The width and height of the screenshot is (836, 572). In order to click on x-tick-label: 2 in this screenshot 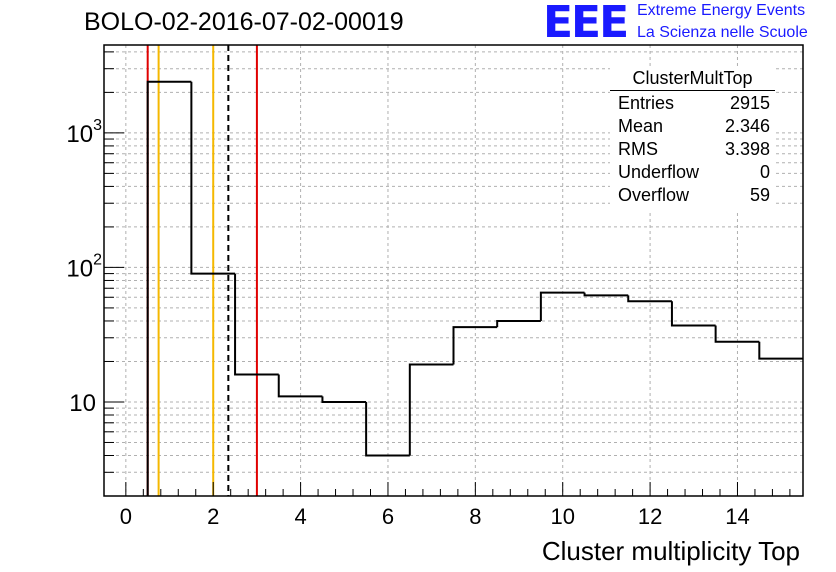, I will do `click(213, 516)`.